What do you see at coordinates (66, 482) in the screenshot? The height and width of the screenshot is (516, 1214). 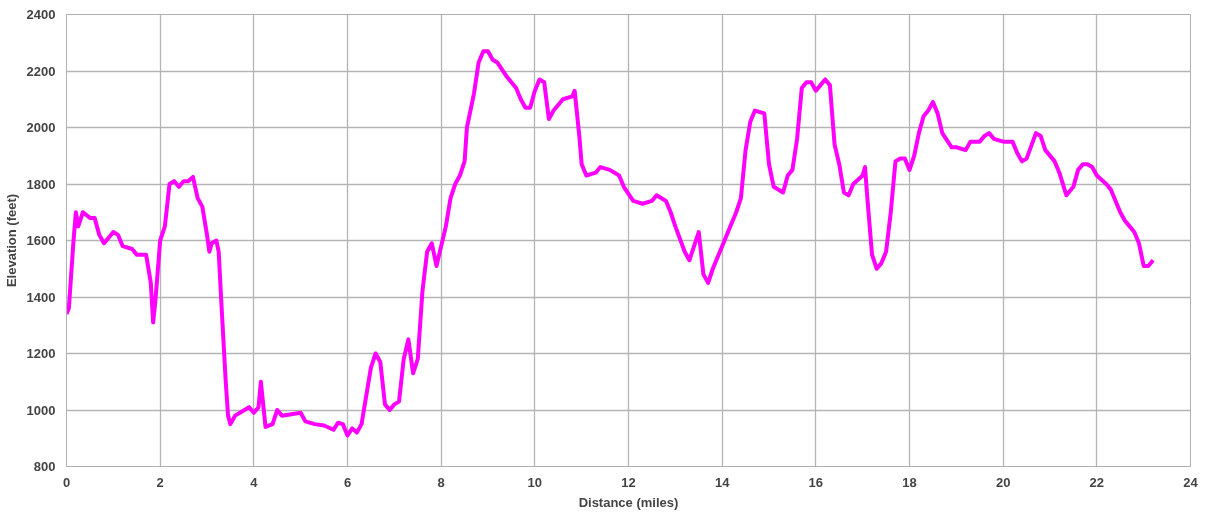 I see `x-tick-label: 0` at bounding box center [66, 482].